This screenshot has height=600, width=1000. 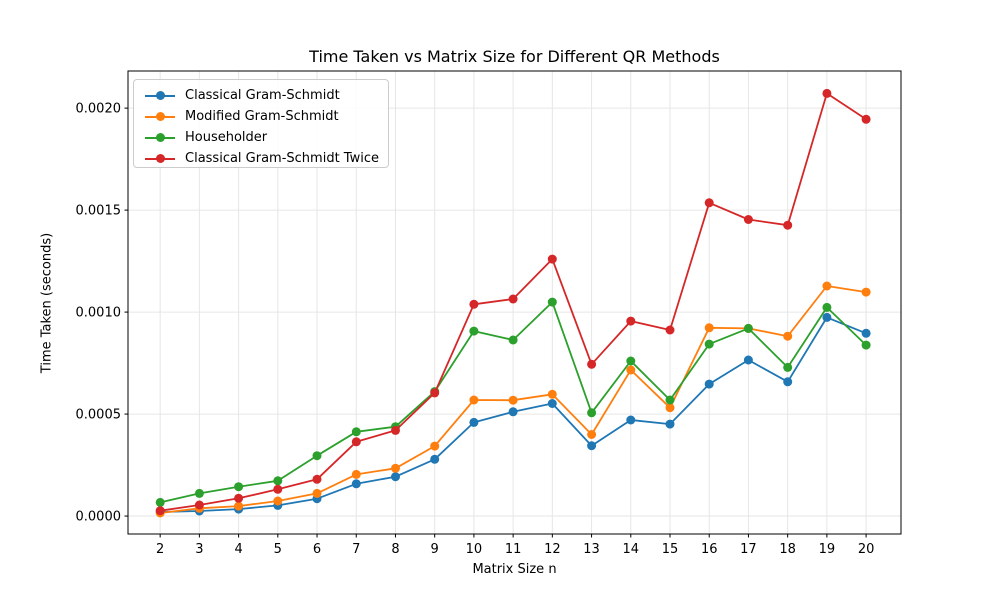 I want to click on x-tick-label: 15, so click(x=670, y=549).